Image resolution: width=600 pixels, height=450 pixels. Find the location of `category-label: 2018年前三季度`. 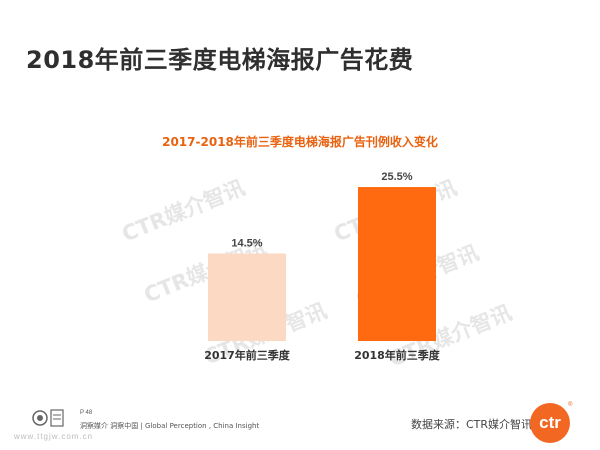

category-label: 2018年前三季度 is located at coordinates (397, 355).